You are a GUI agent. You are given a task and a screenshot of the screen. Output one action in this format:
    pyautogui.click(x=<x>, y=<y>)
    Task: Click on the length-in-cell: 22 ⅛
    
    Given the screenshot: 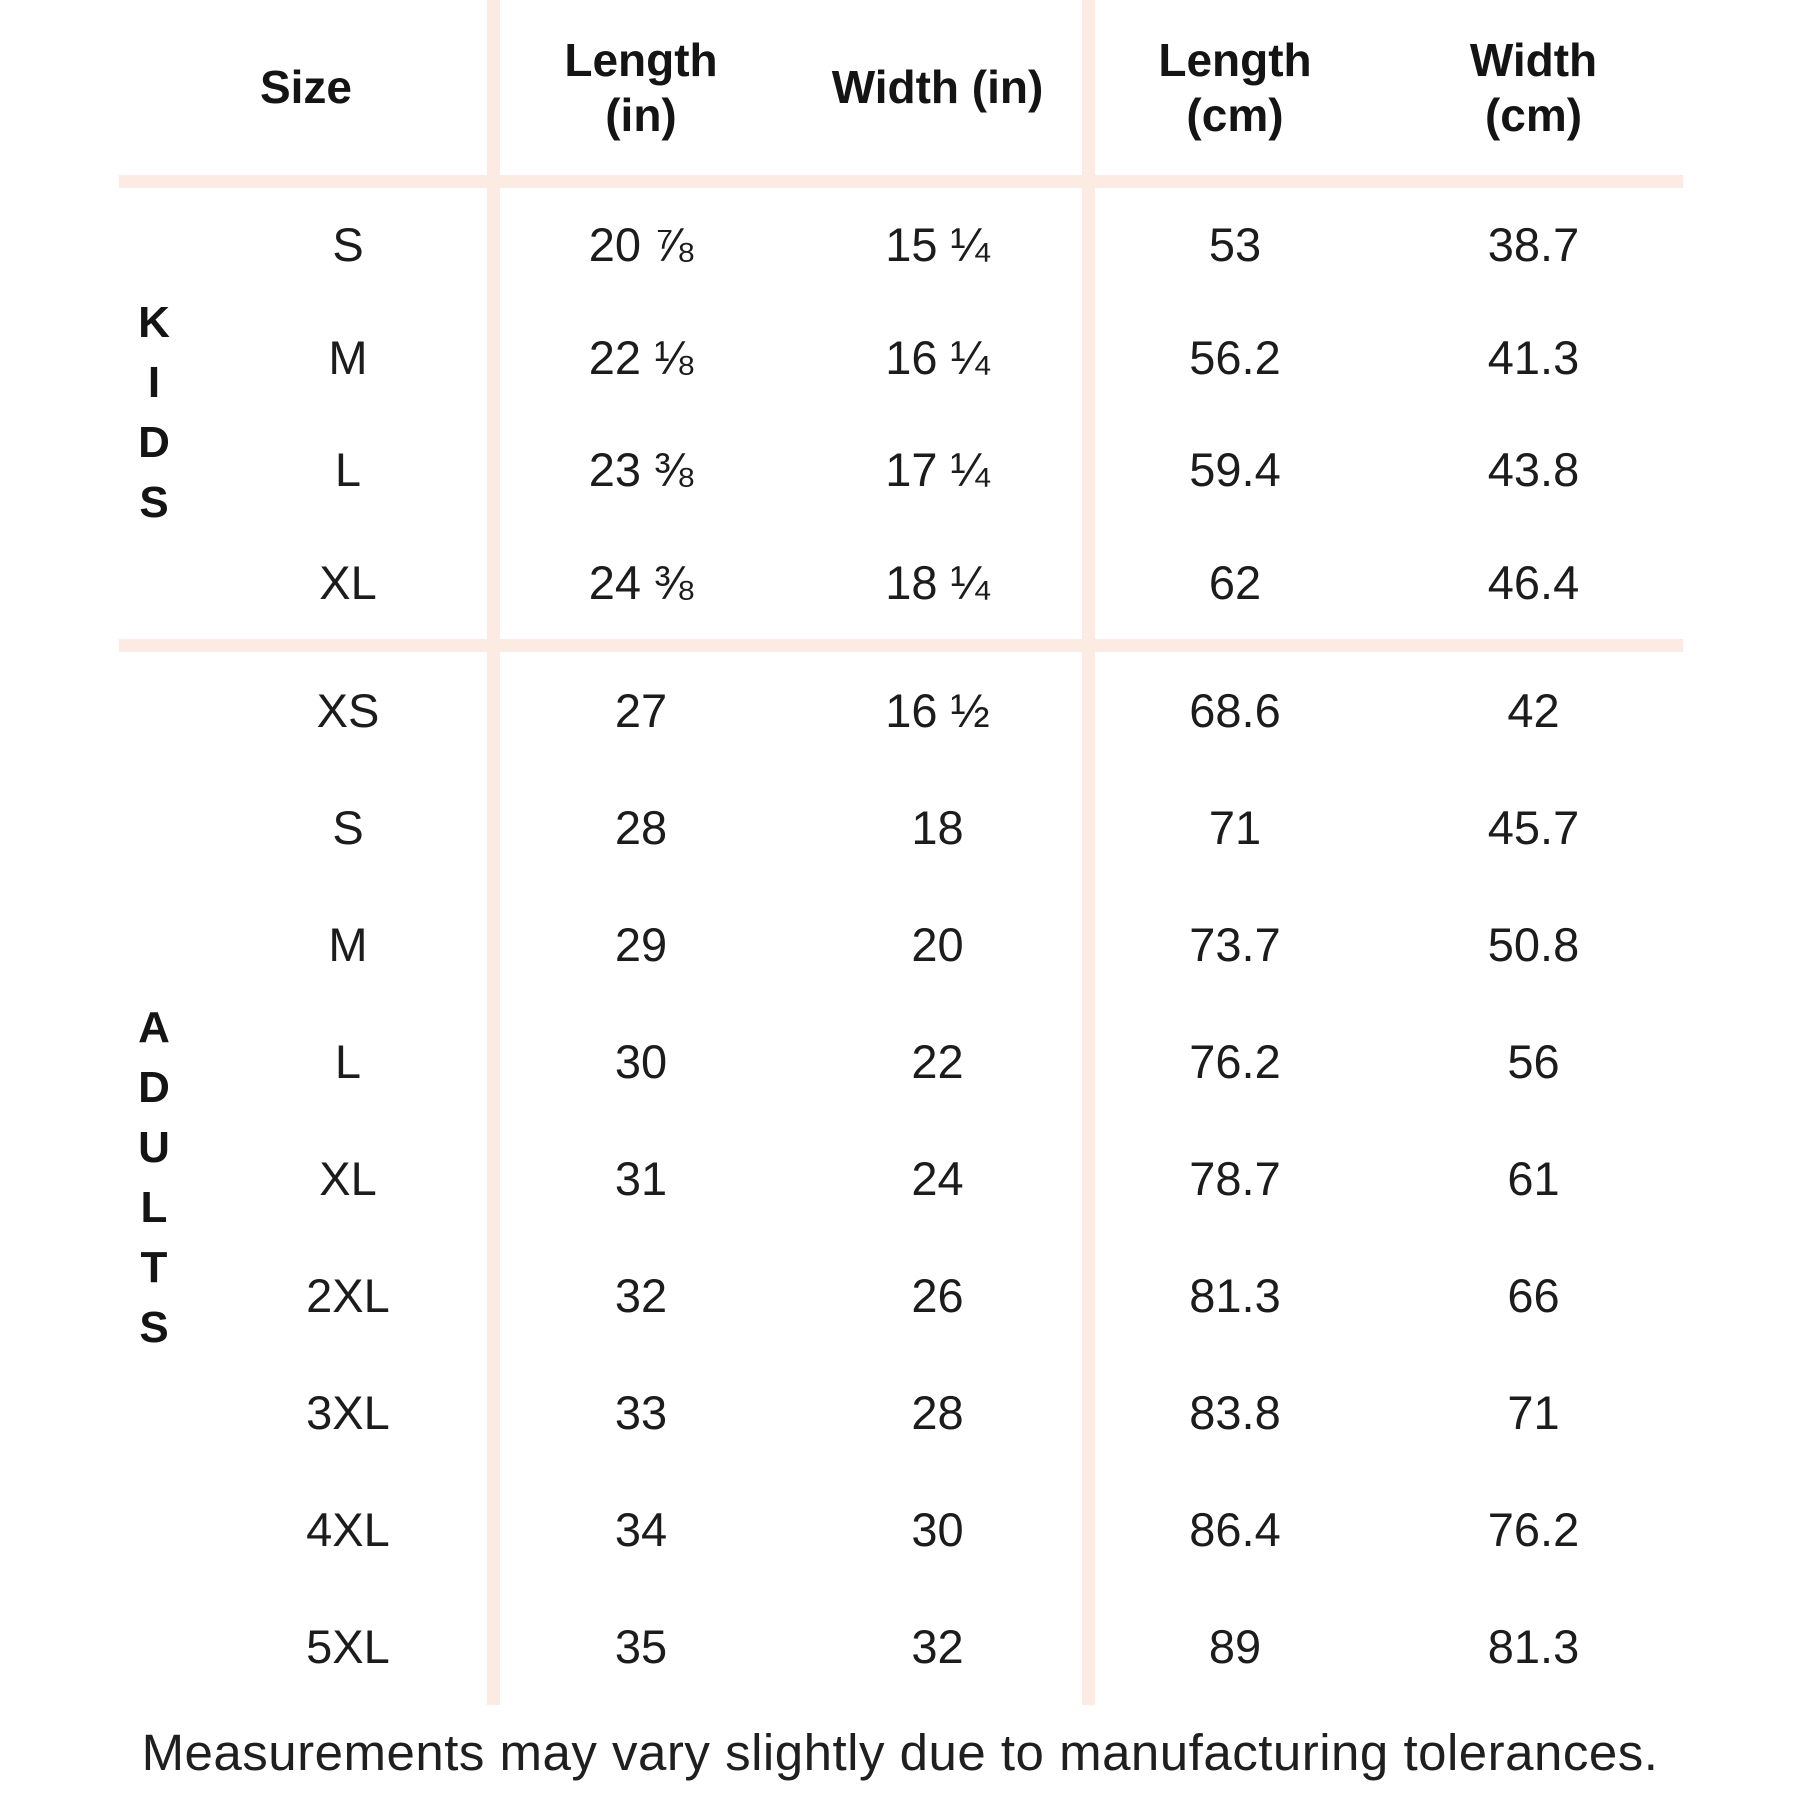 What is the action you would take?
    pyautogui.click(x=641, y=357)
    